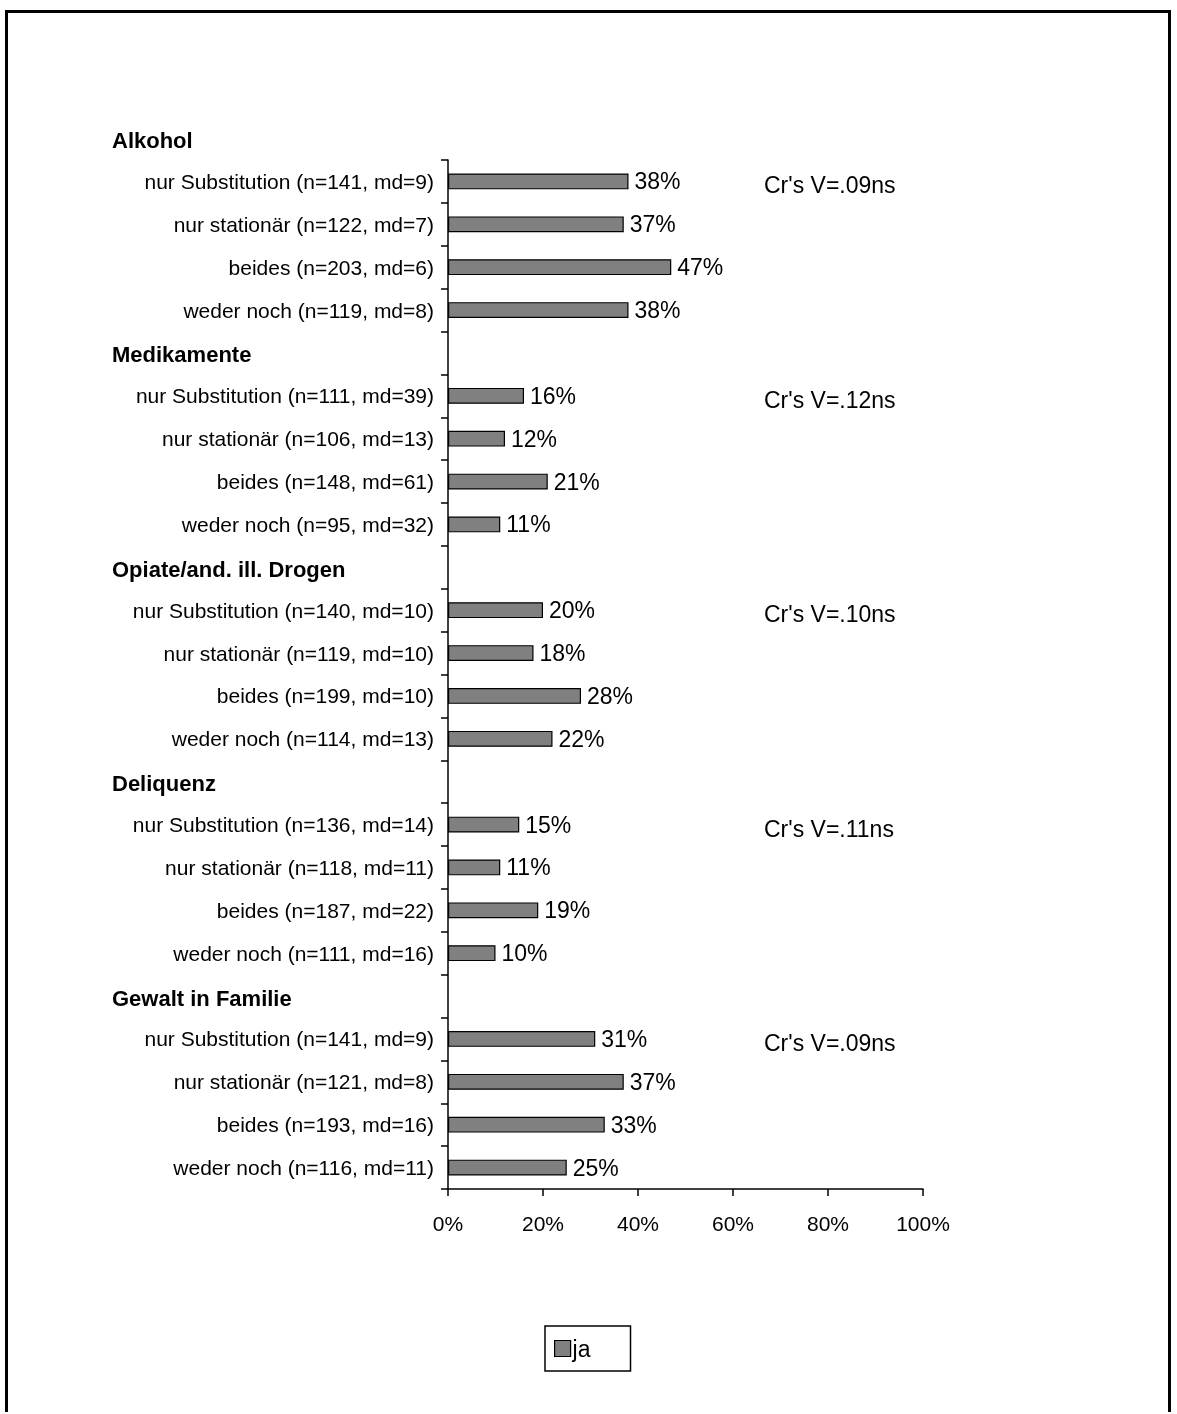  I want to click on x-tick-label: 100%, so click(923, 1223).